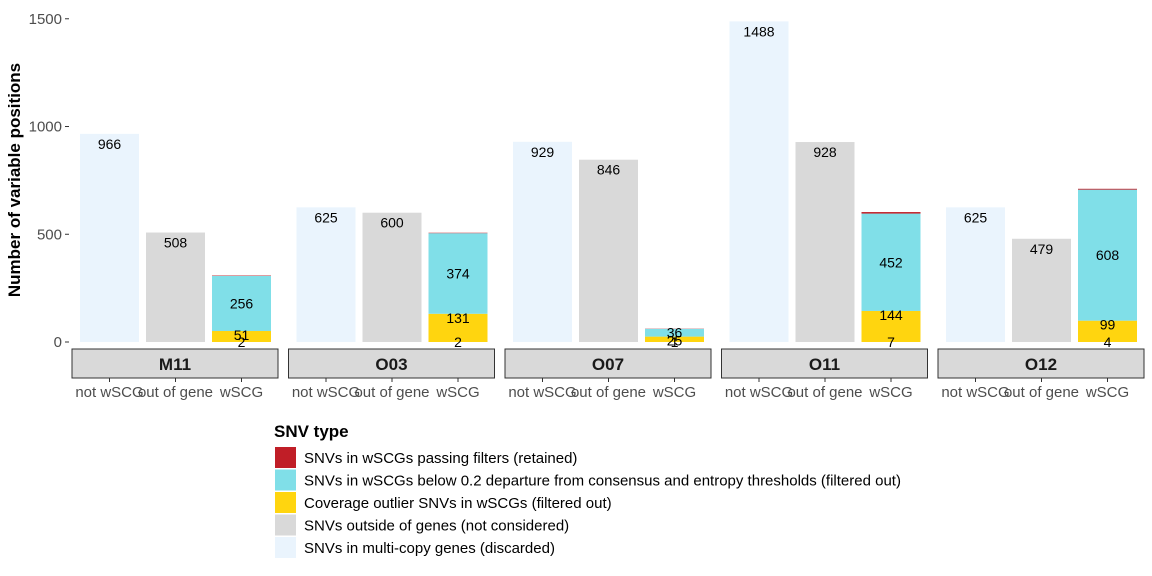  I want to click on data-label: 966, so click(110, 144).